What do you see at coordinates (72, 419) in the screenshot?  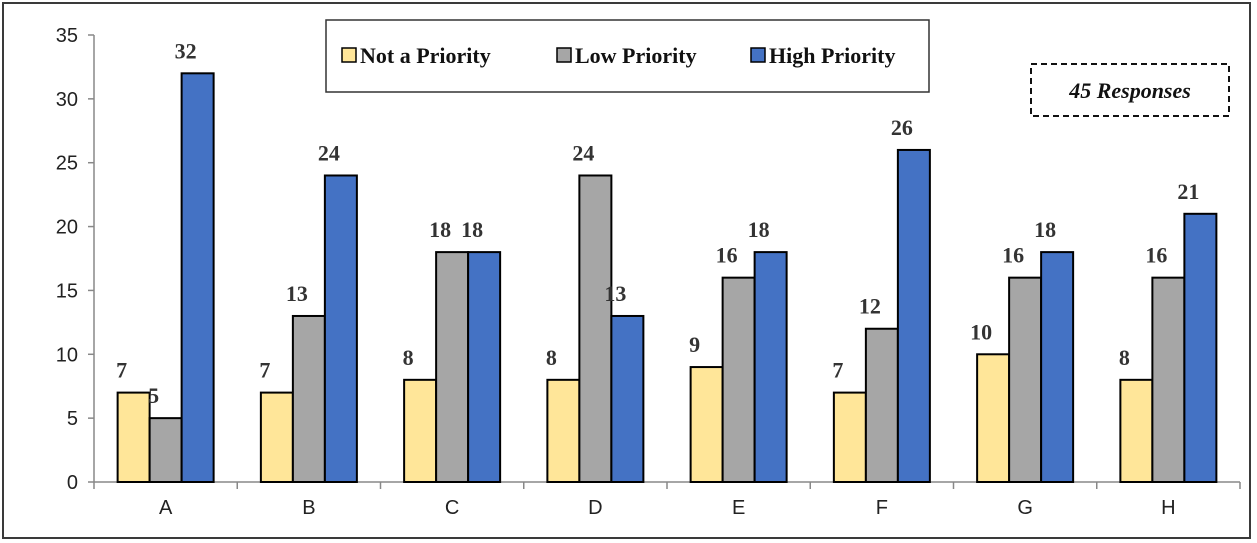 I see `y-tick-label: 5` at bounding box center [72, 419].